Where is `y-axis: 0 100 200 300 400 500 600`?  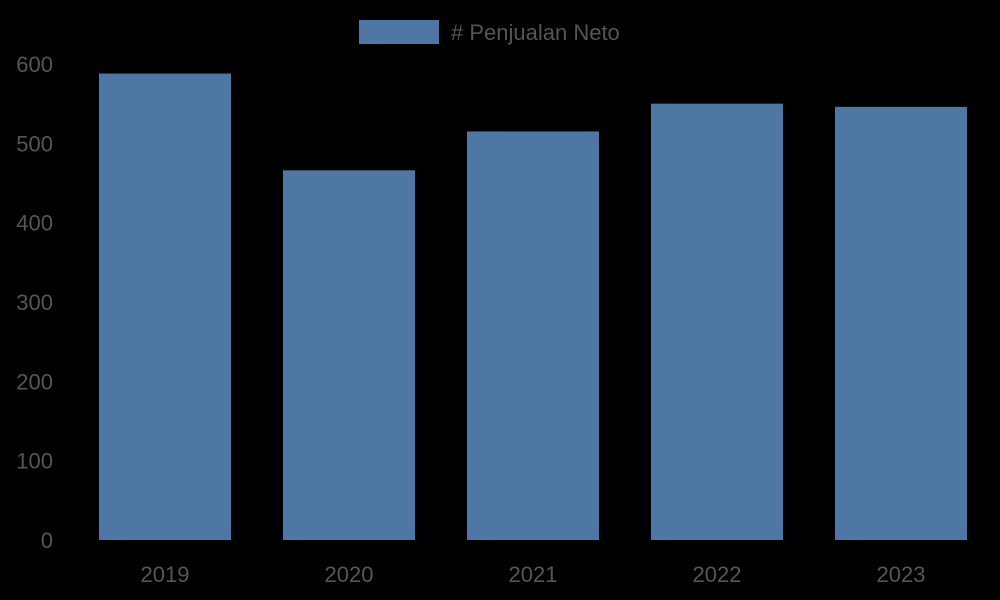 y-axis: 0 100 200 300 400 500 600 is located at coordinates (34, 302).